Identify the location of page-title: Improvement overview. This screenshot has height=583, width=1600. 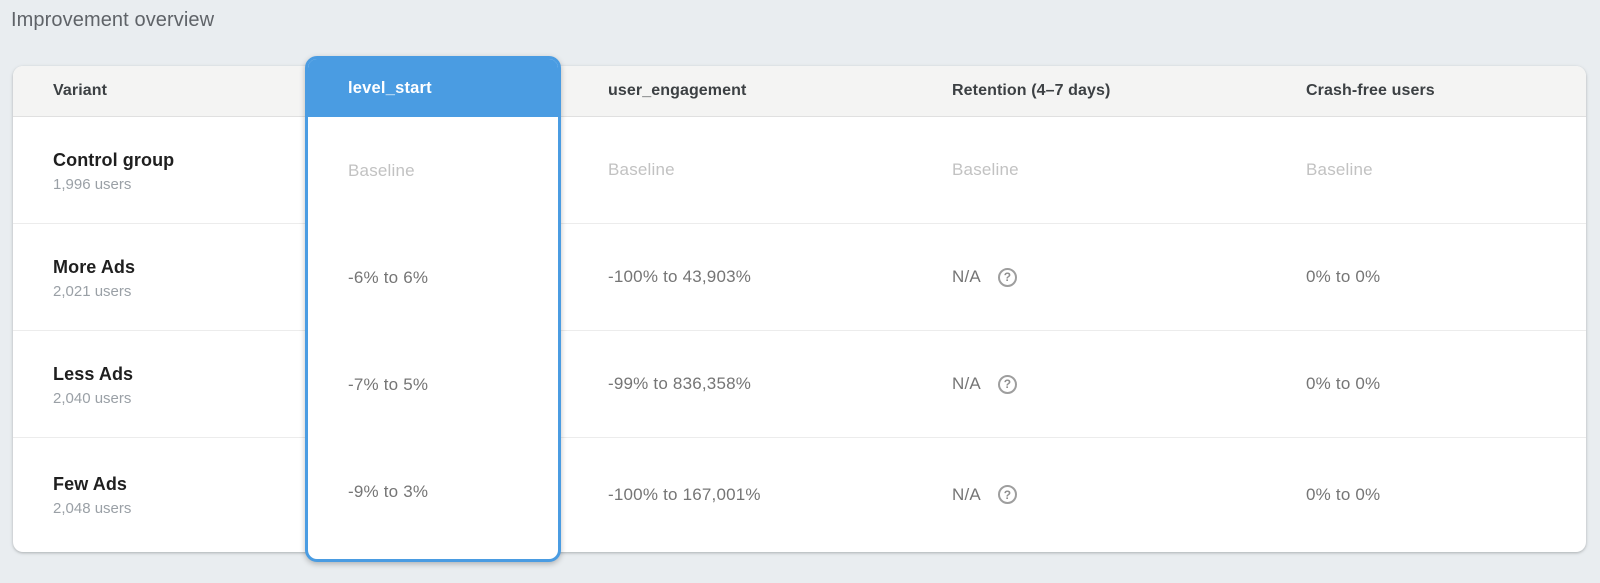
(113, 20).